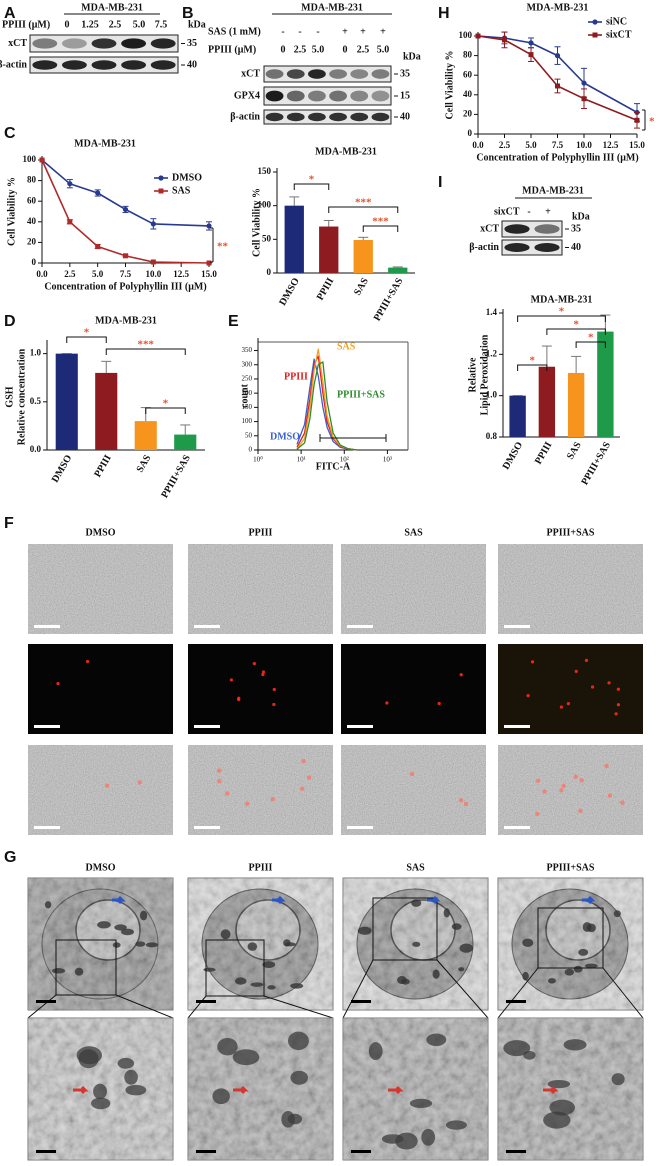  What do you see at coordinates (361, 394) in the screenshot?
I see `legend-label: PPIII+SAS` at bounding box center [361, 394].